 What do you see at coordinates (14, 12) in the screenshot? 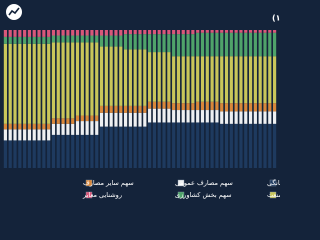
I see `logo` at bounding box center [14, 12].